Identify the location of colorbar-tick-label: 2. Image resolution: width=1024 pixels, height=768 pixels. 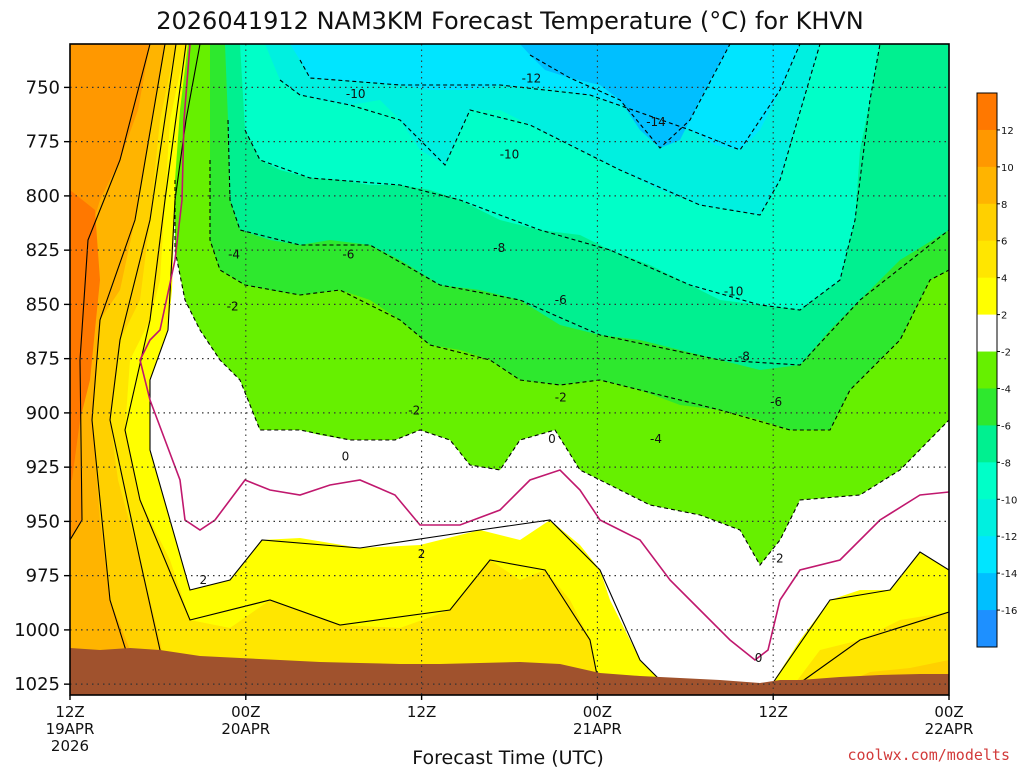
(1004, 316).